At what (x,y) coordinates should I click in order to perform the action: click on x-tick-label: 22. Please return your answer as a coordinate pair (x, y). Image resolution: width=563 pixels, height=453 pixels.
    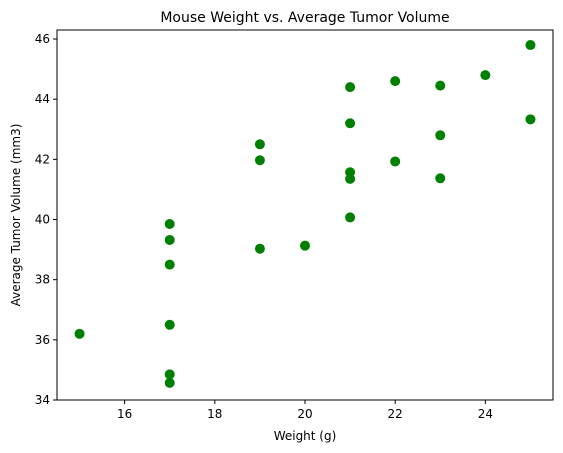
    Looking at the image, I should click on (395, 414).